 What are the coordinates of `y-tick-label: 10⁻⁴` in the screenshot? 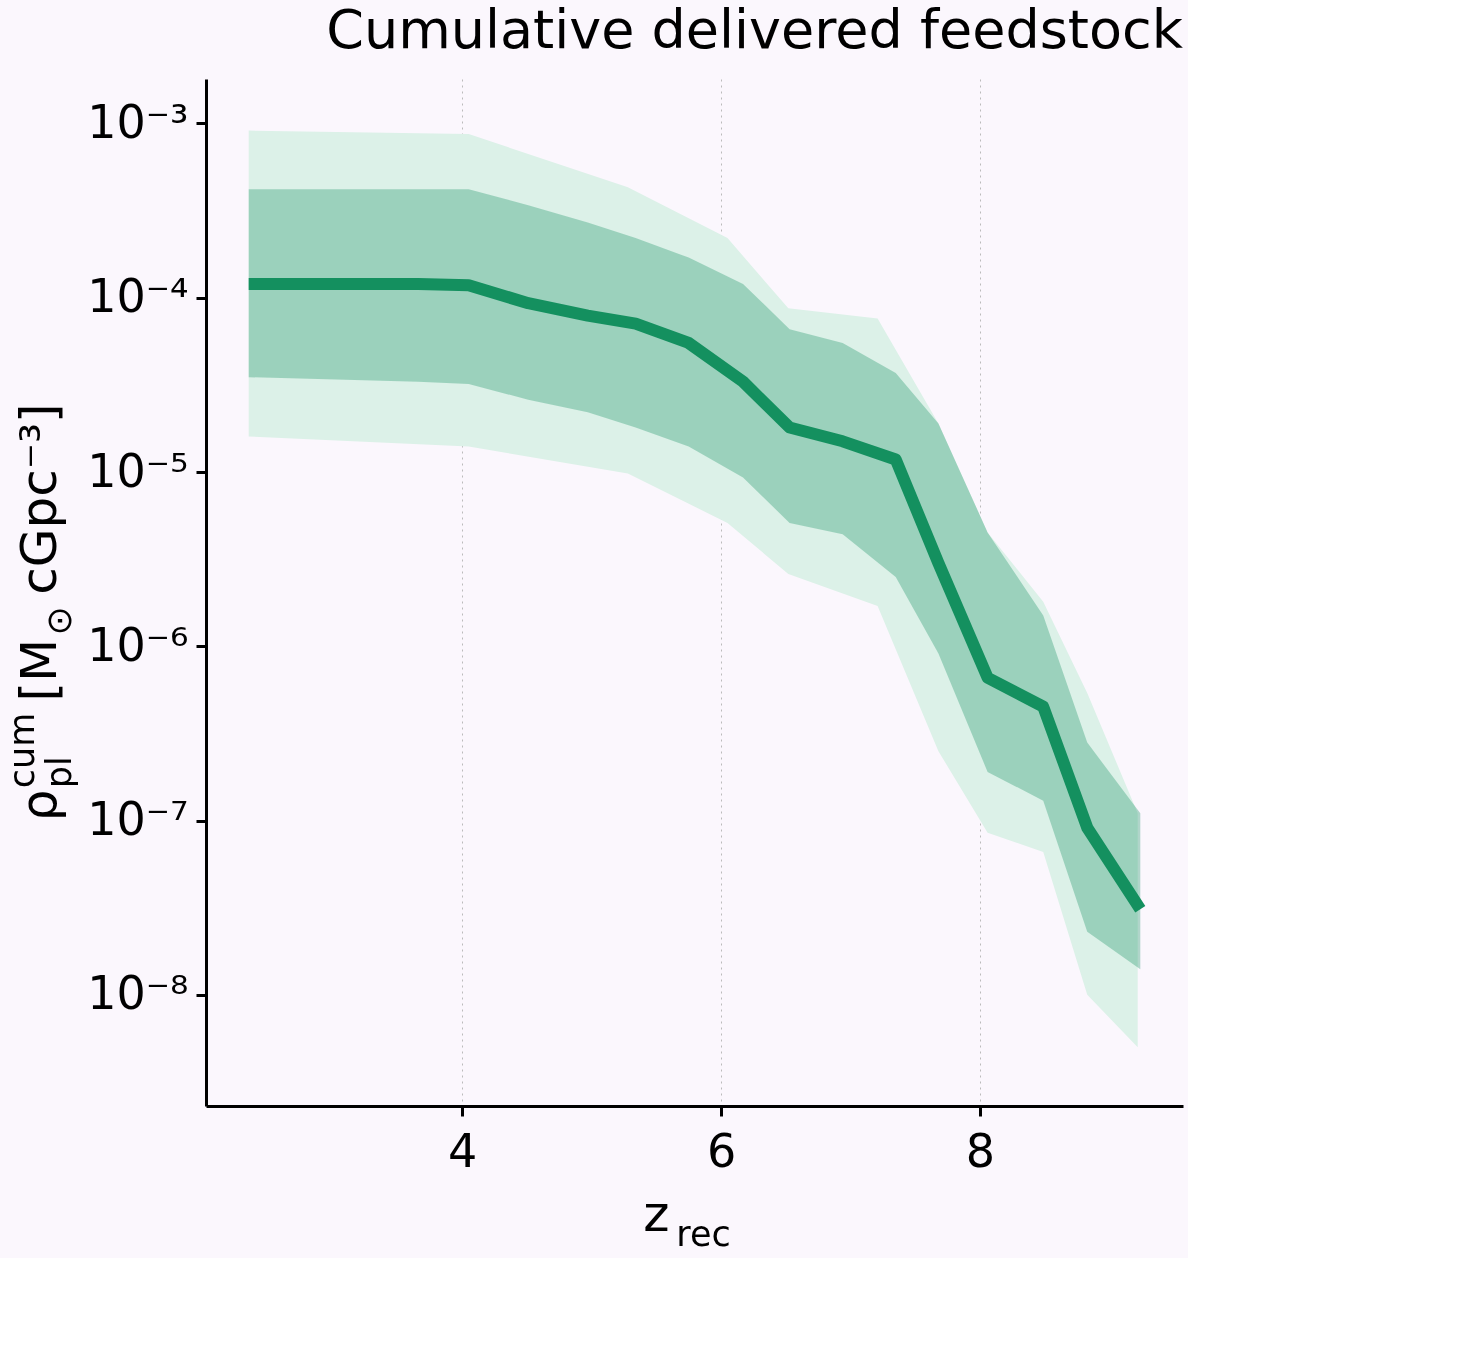 It's located at (138, 296).